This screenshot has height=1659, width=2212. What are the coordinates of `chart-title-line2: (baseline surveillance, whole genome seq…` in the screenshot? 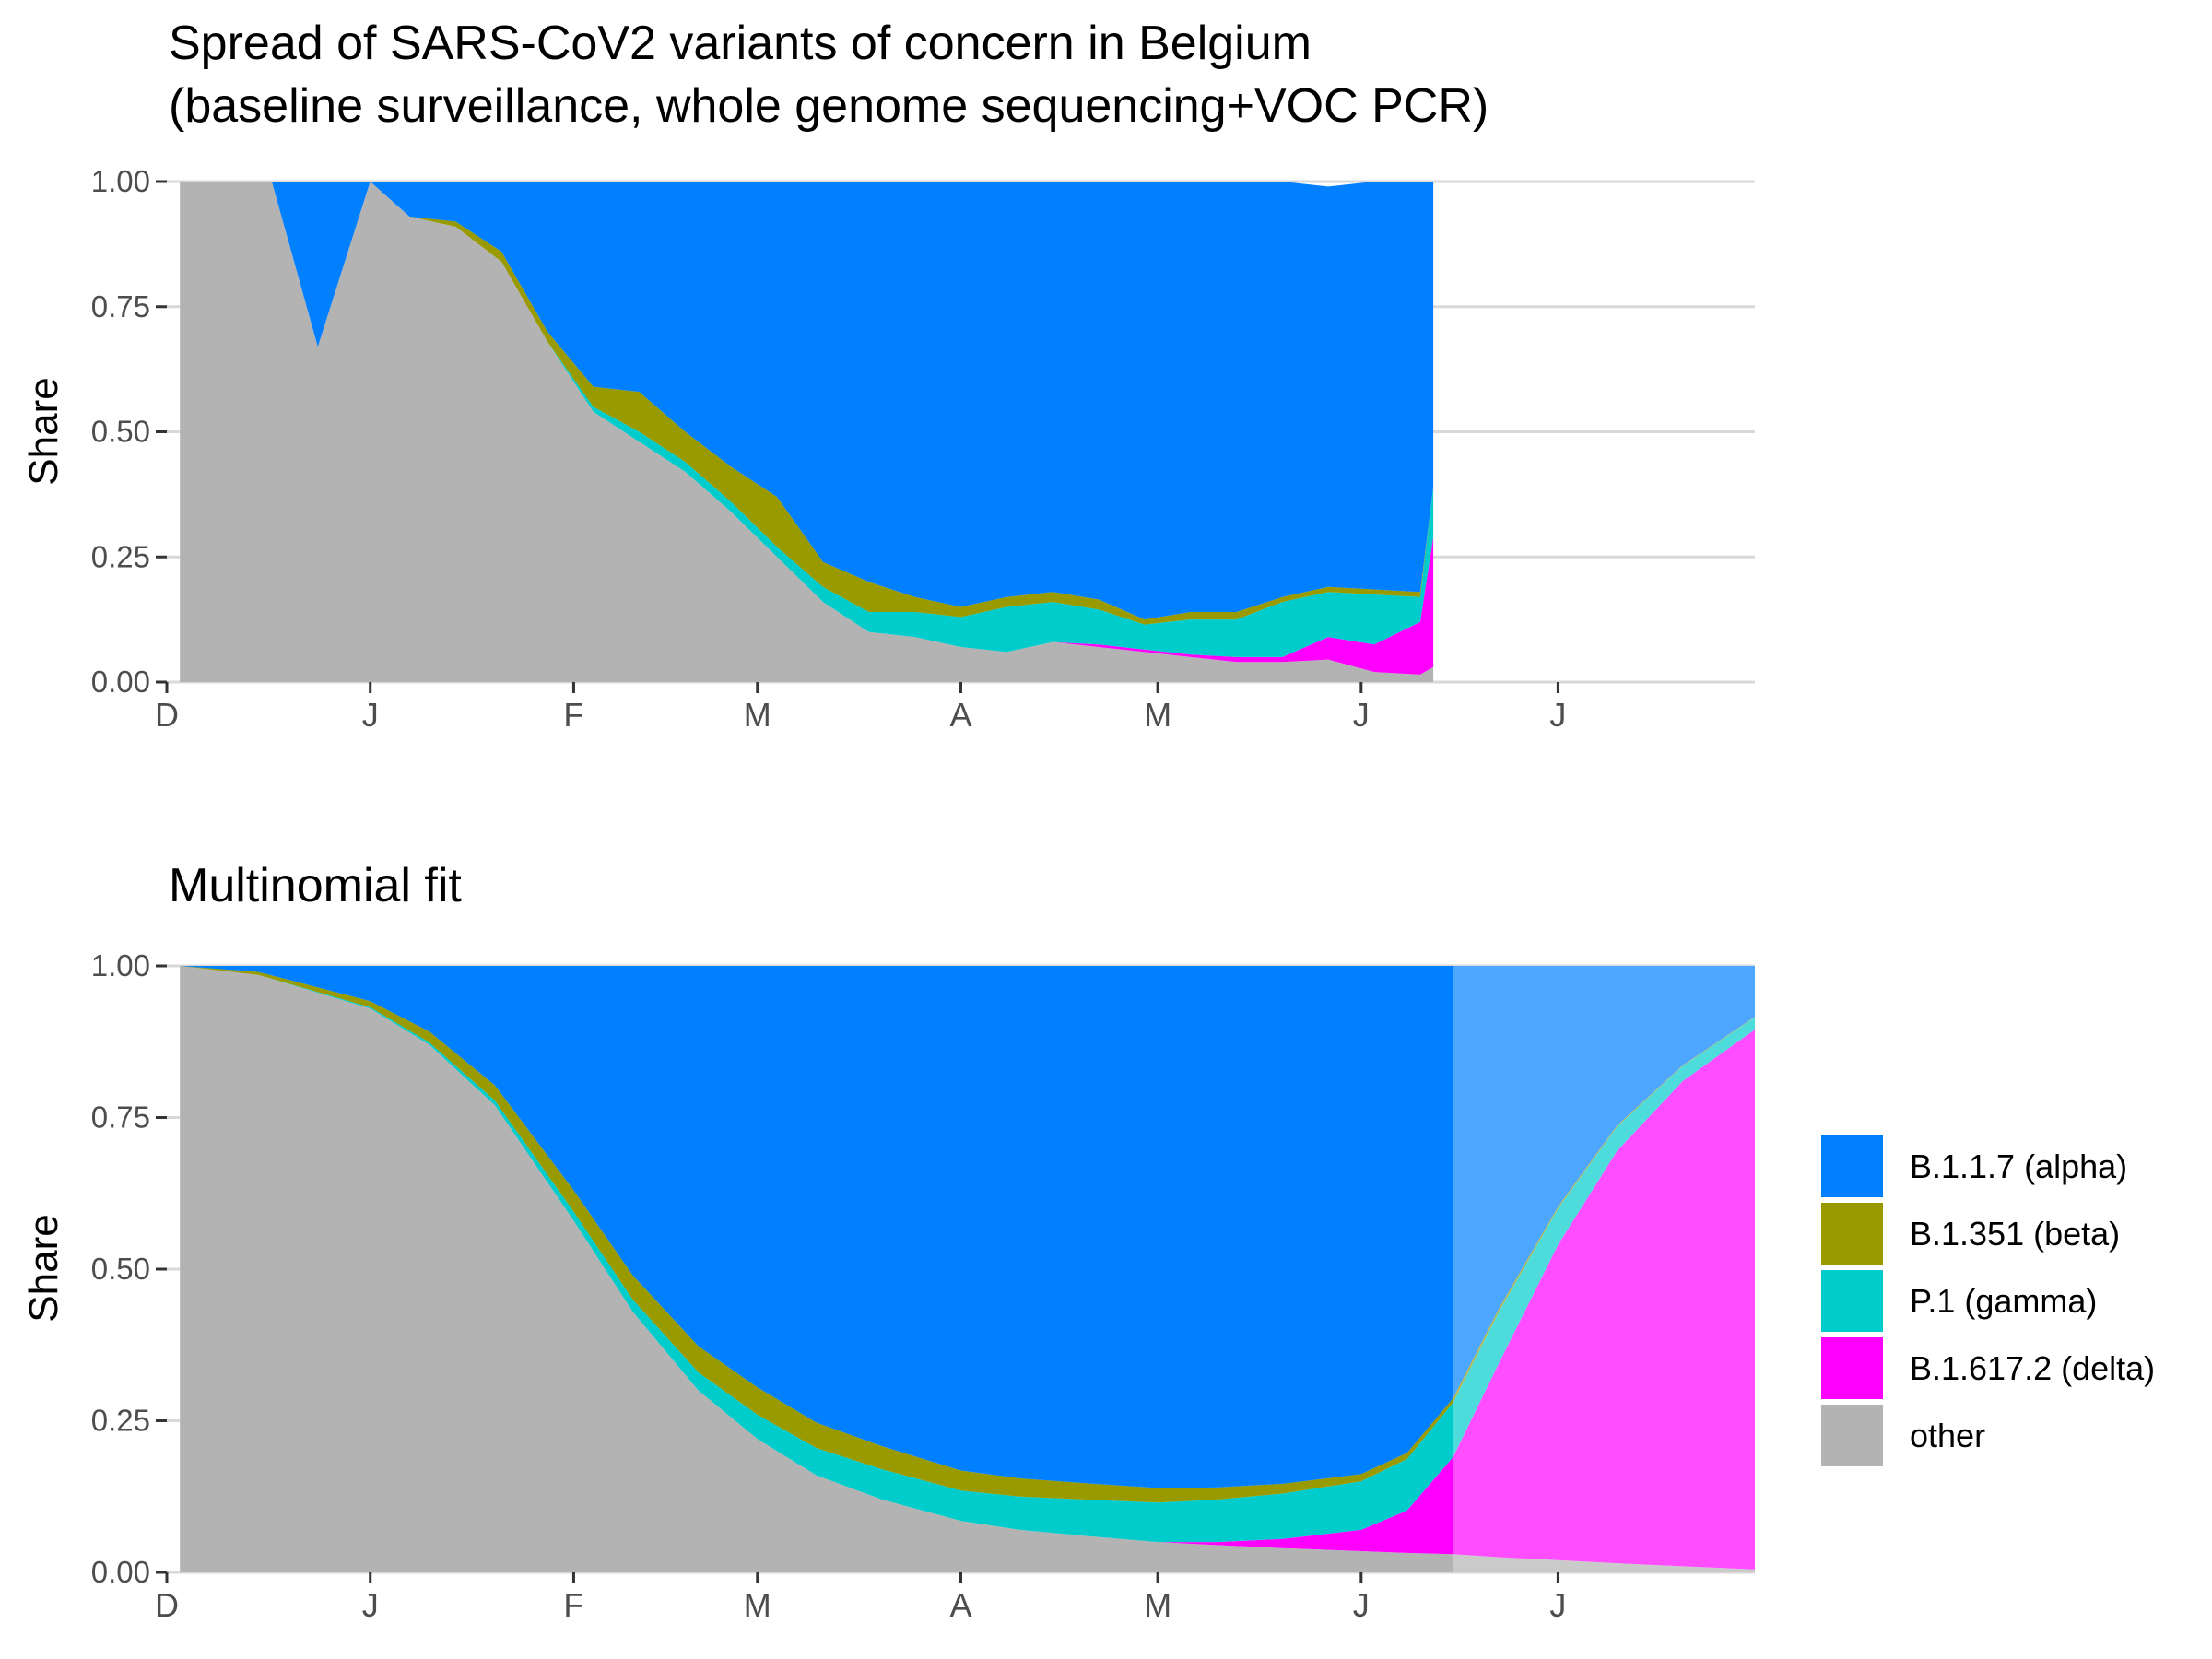 It's located at (828, 106).